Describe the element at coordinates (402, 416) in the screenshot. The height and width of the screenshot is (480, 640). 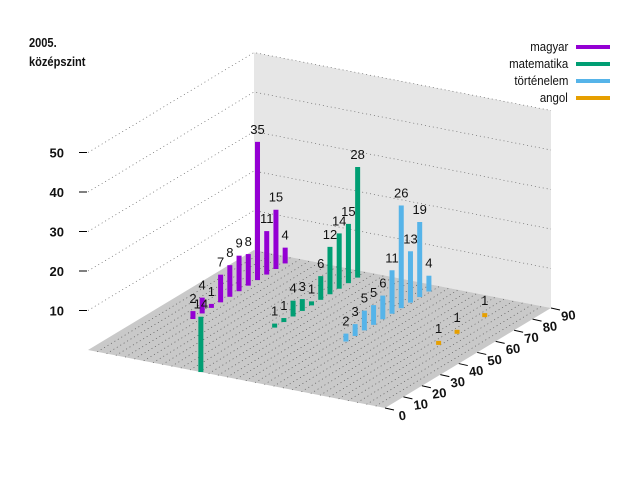
I see `x-tick-label: 0` at that location.